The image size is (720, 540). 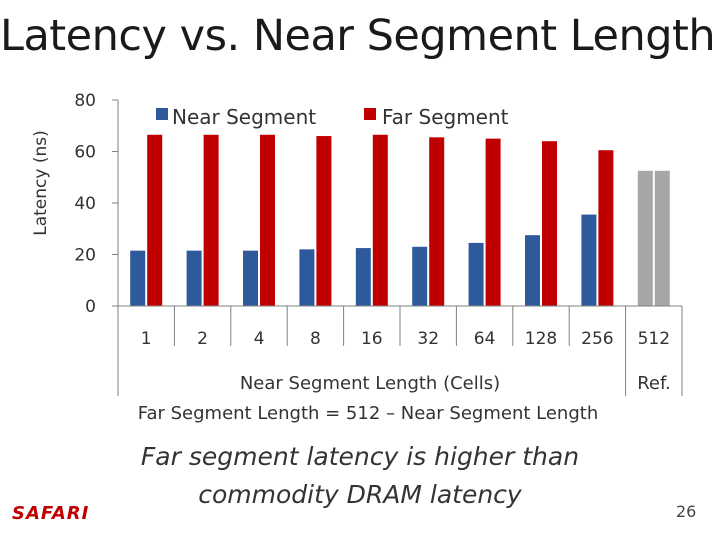 I want to click on safari-logo: SAFARI, so click(x=51, y=513).